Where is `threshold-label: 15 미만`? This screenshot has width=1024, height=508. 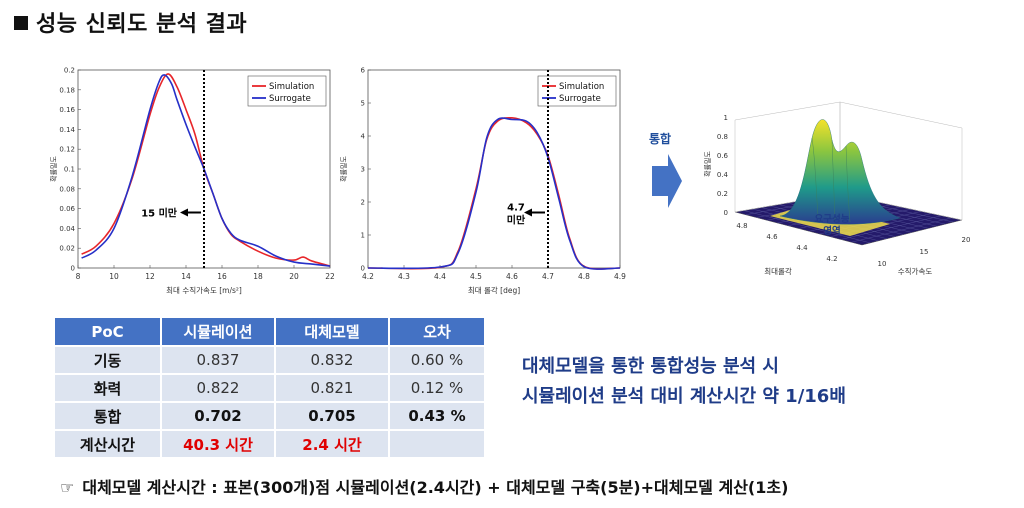
threshold-label: 15 미만 is located at coordinates (159, 213).